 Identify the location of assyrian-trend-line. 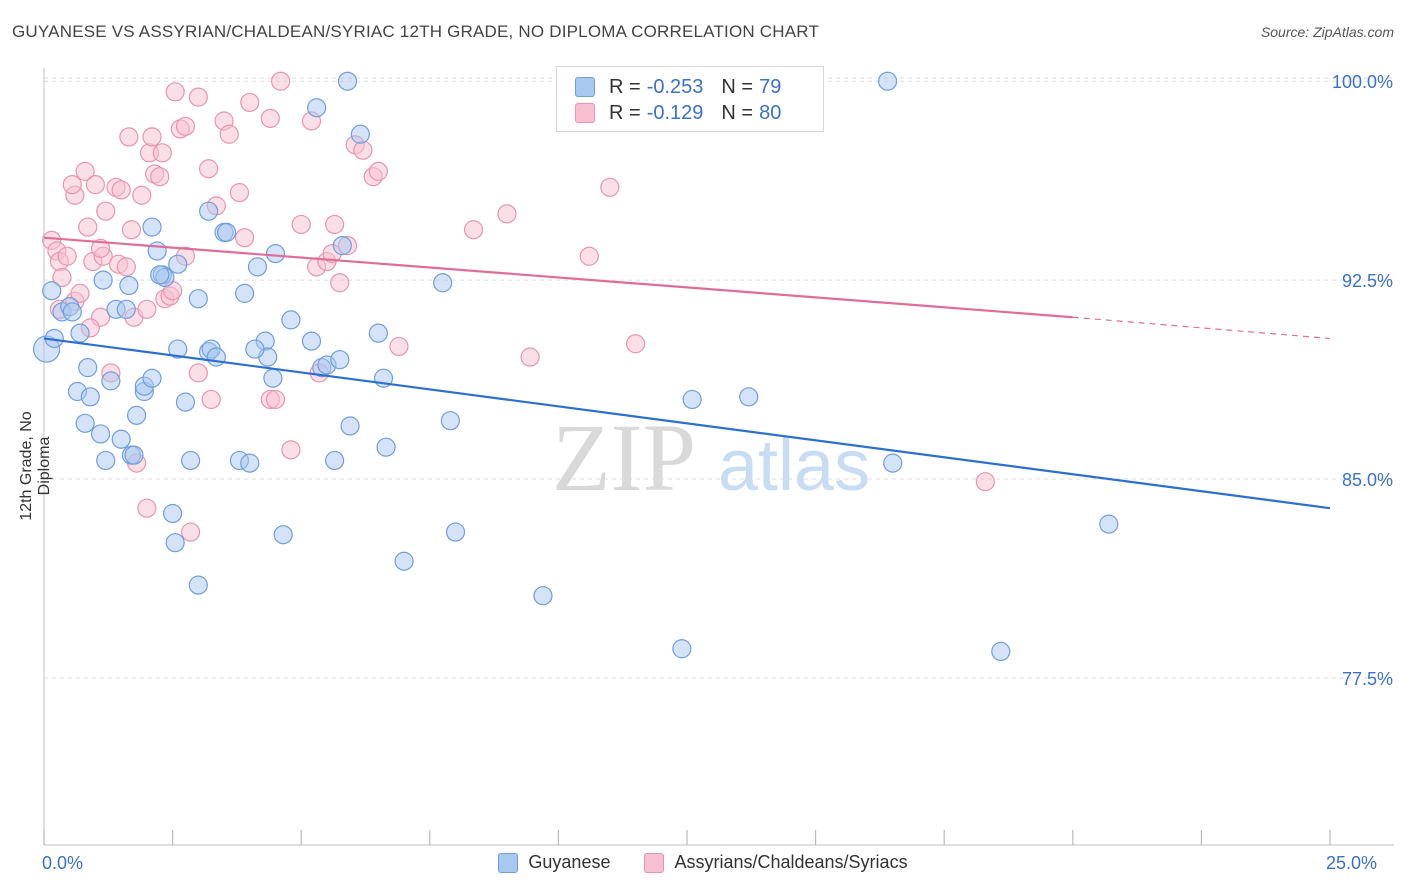
(558, 277).